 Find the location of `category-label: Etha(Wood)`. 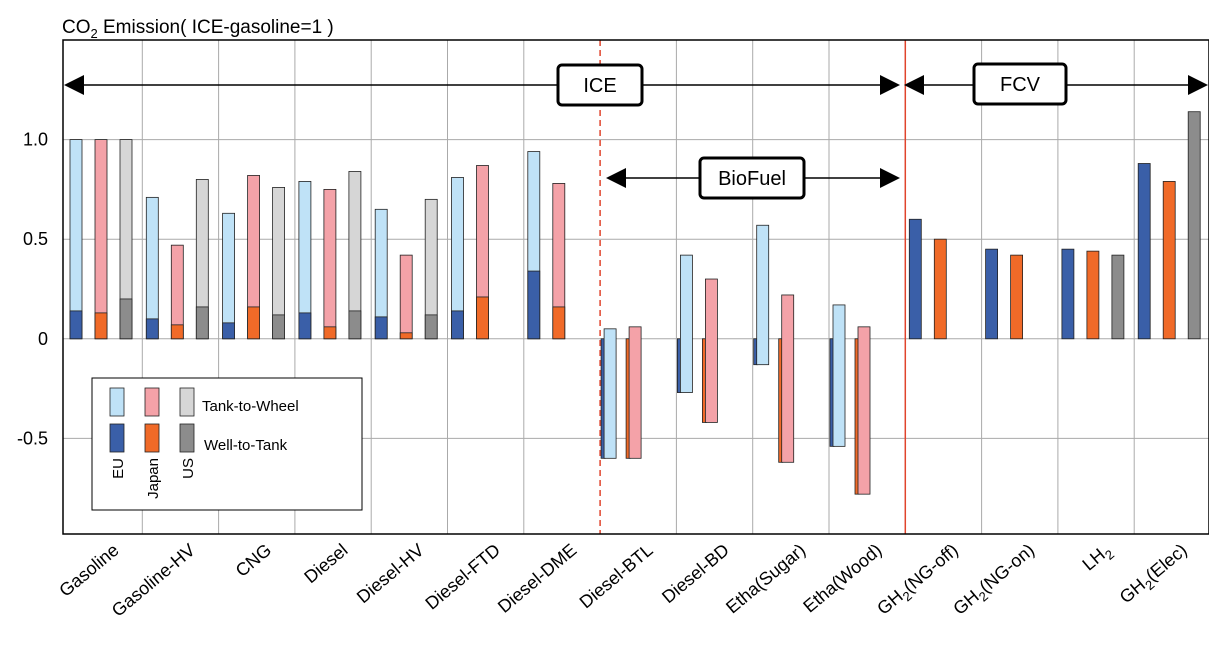

category-label: Etha(Wood) is located at coordinates (842, 578).